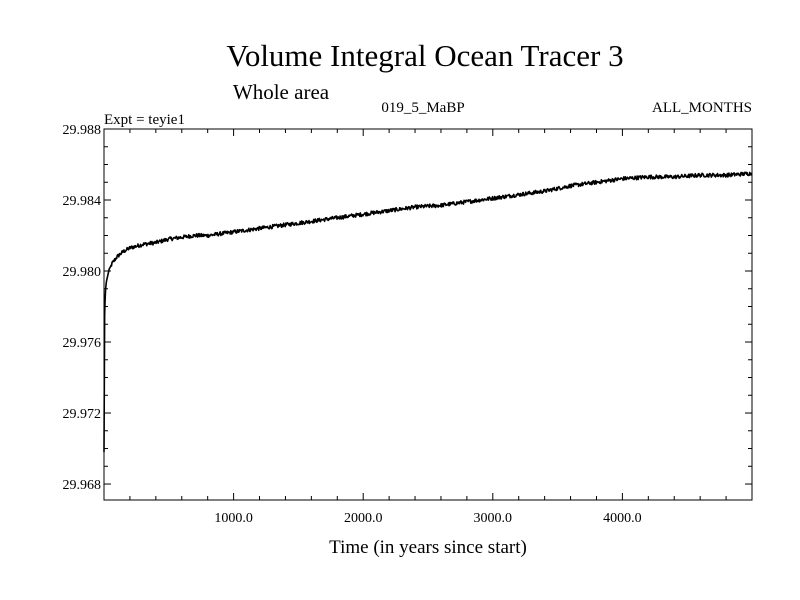  I want to click on y-tick-label: 29.980, so click(82, 272).